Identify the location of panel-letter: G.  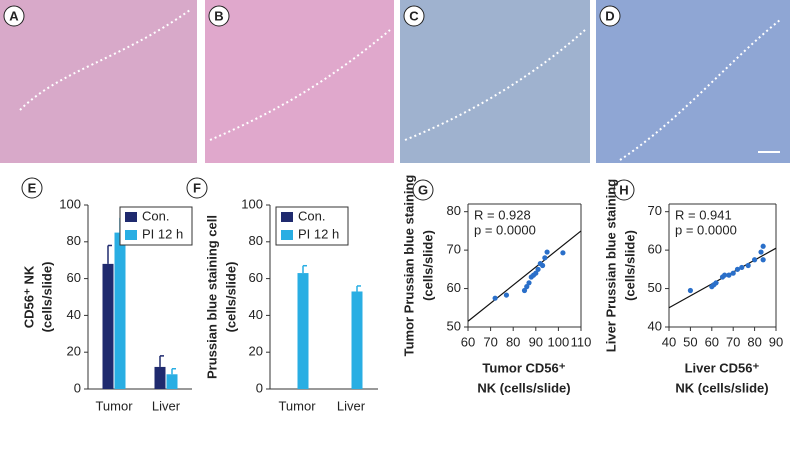
(423, 189).